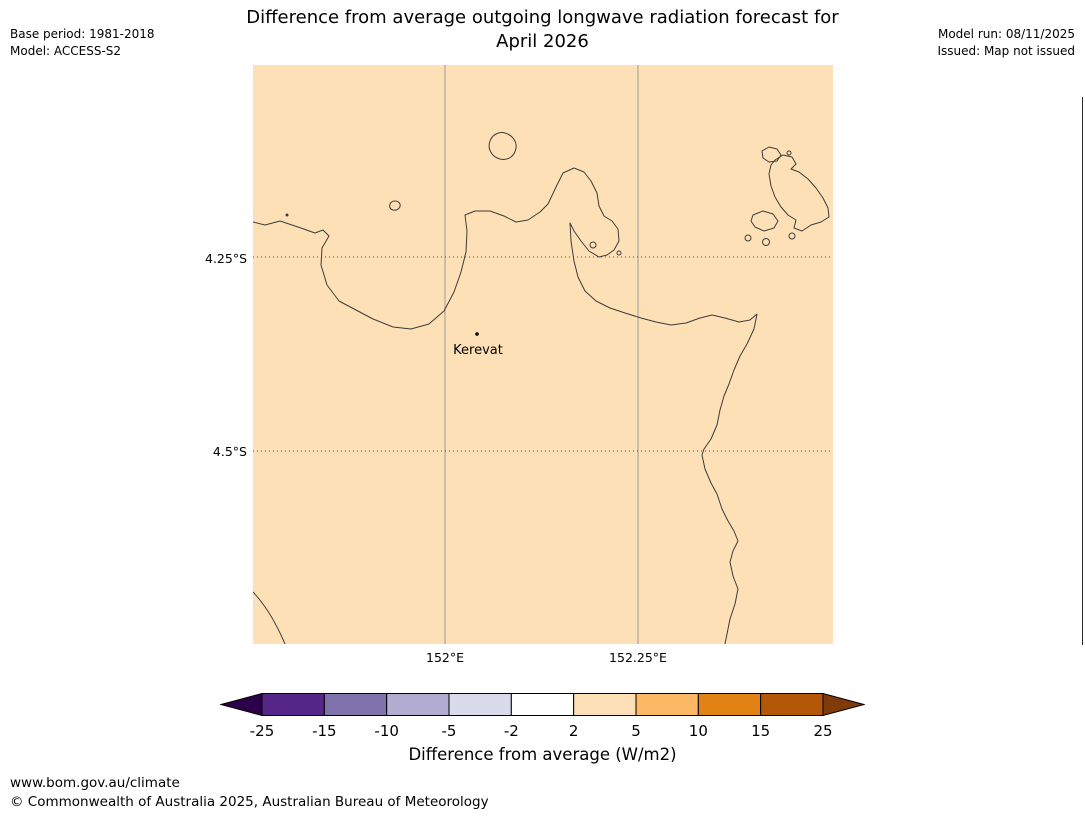 Image resolution: width=1085 pixels, height=816 pixels. What do you see at coordinates (386, 731) in the screenshot?
I see `colorbar-tick--10: -10` at bounding box center [386, 731].